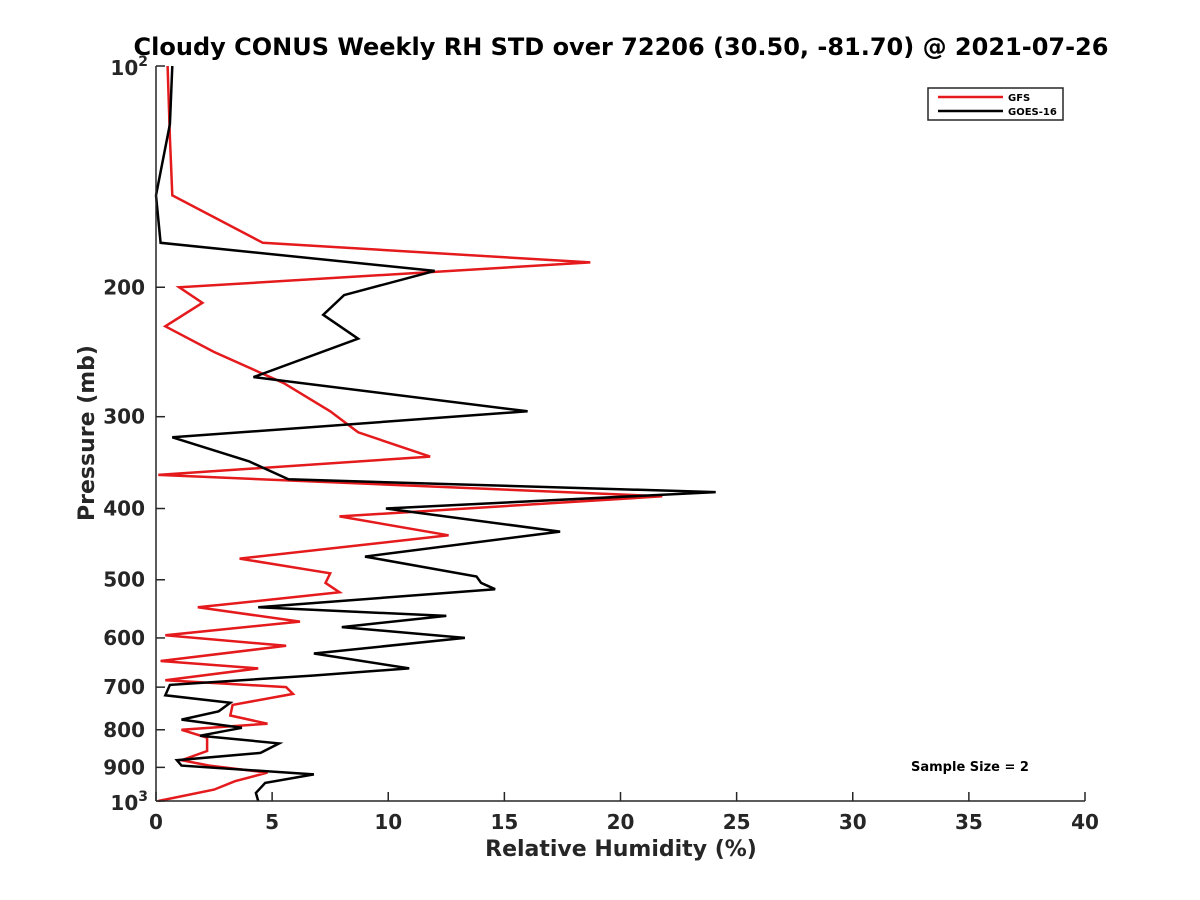  Describe the element at coordinates (853, 822) in the screenshot. I see `x-tick-label: 30` at that location.